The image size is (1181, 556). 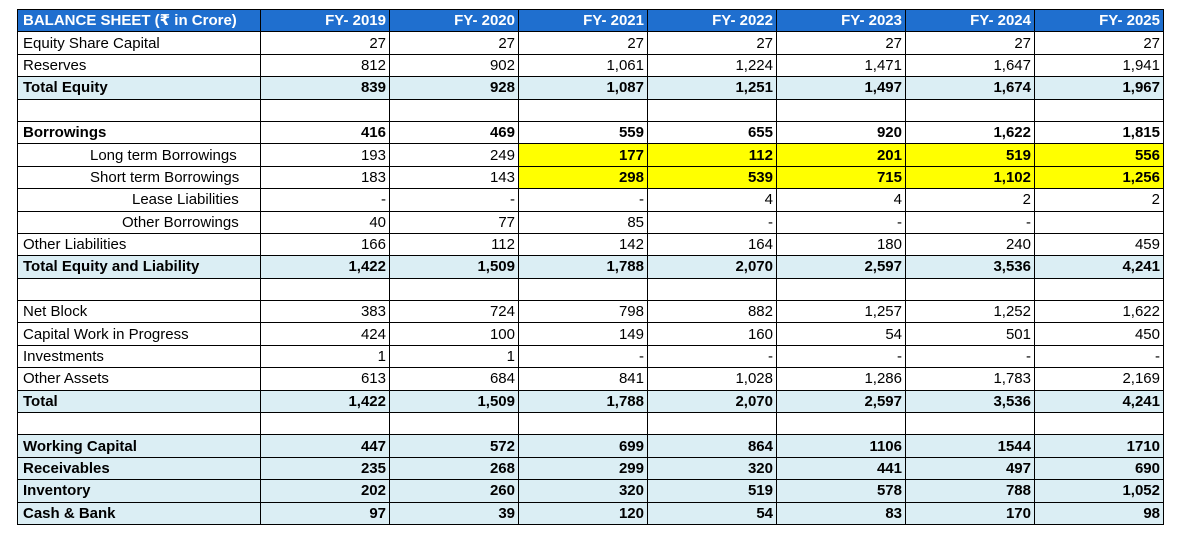 I want to click on table-cell: 320, so click(x=583, y=491).